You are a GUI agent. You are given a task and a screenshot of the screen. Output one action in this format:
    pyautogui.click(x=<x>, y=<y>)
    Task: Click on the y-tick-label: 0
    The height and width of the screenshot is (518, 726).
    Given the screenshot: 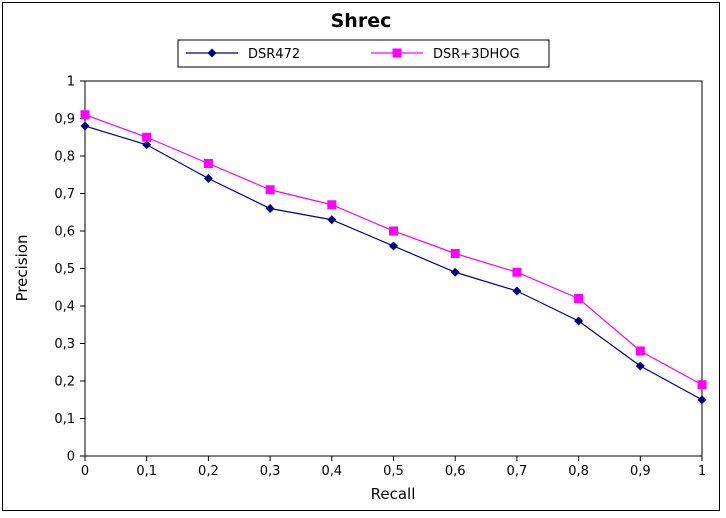 What is the action you would take?
    pyautogui.click(x=71, y=457)
    